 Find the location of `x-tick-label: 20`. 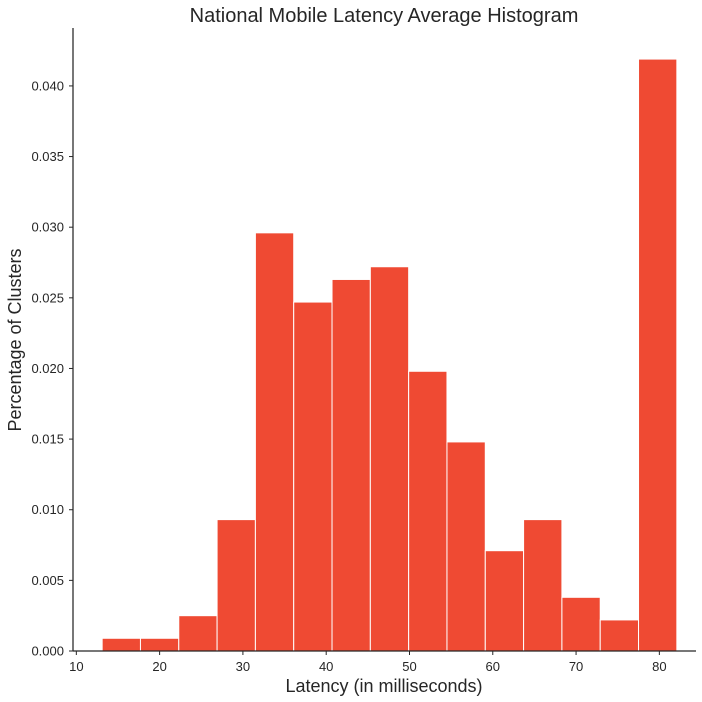

x-tick-label: 20 is located at coordinates (159, 666).